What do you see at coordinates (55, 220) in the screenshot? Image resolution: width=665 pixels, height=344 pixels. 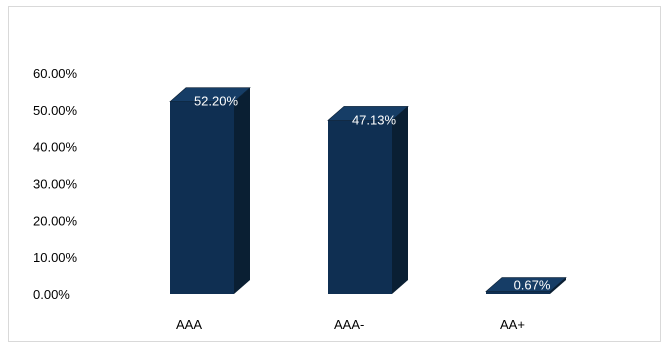 I see `y-tick-label: 20.00%` at bounding box center [55, 220].